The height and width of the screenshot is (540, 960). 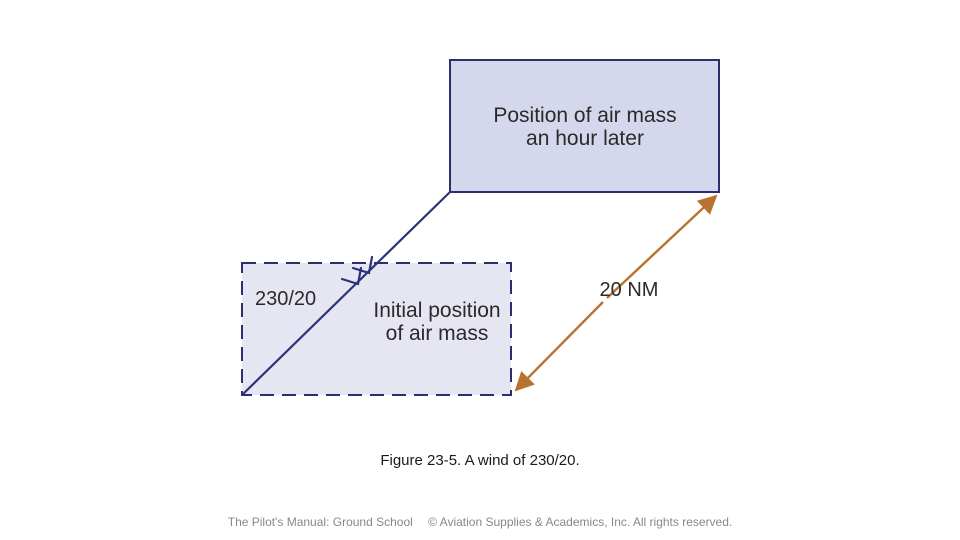 What do you see at coordinates (421, 460) in the screenshot?
I see `figure-number: Figure 23-5.` at bounding box center [421, 460].